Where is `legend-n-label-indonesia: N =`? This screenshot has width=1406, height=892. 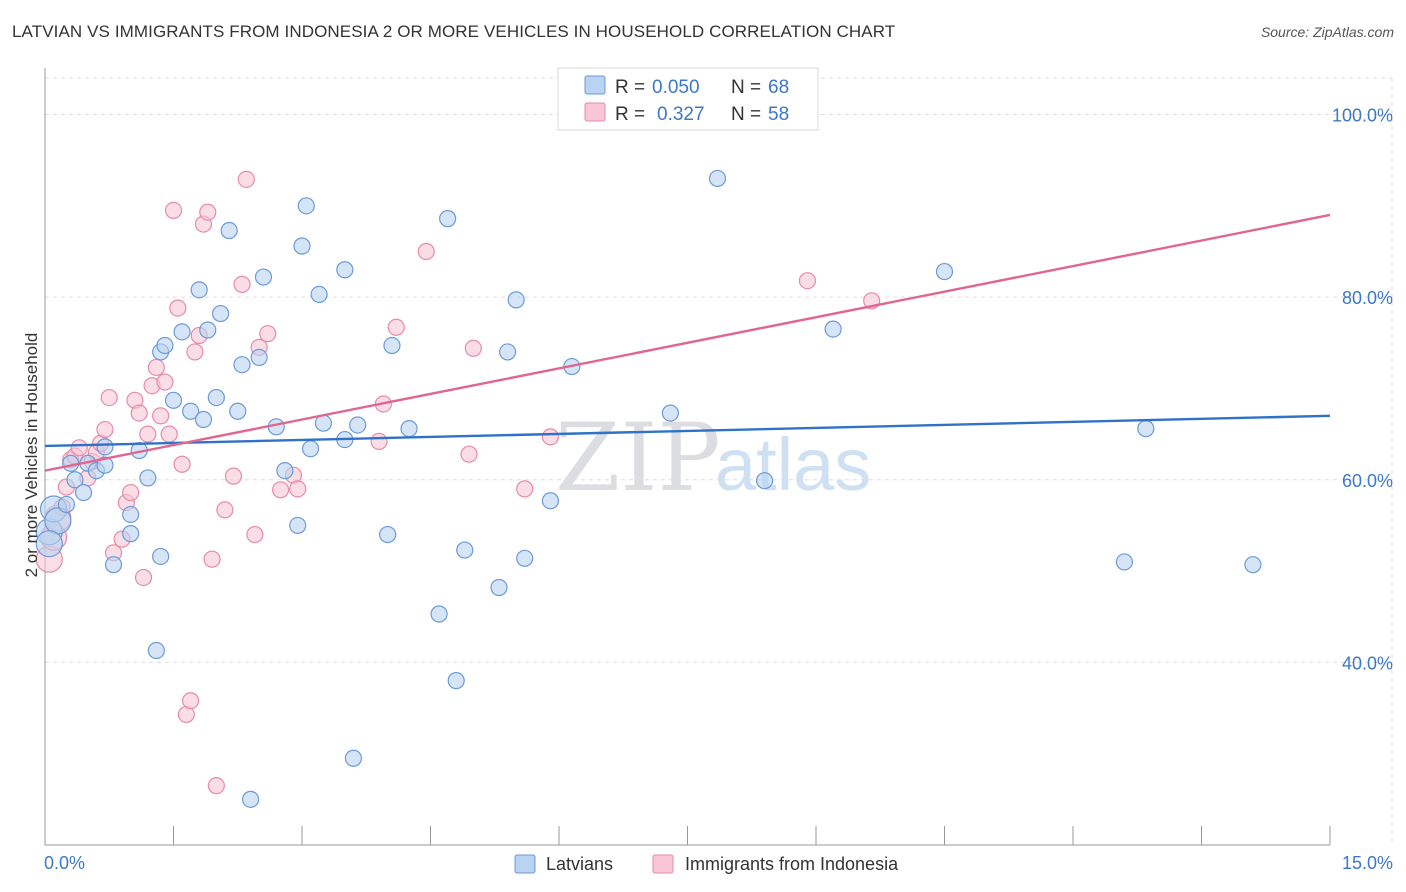
legend-n-label-indonesia: N = is located at coordinates (746, 114).